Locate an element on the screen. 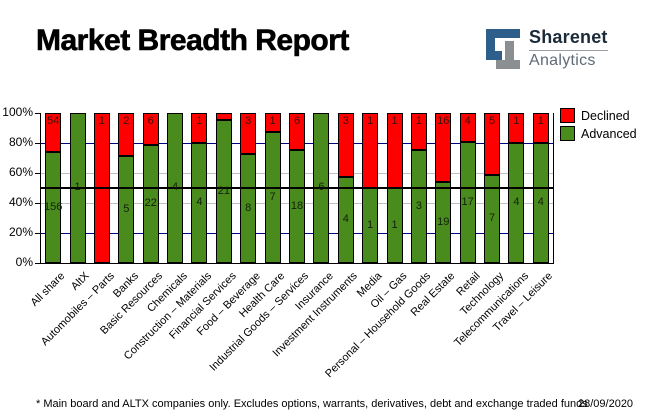  advanced-count-label: 156 is located at coordinates (53, 206).